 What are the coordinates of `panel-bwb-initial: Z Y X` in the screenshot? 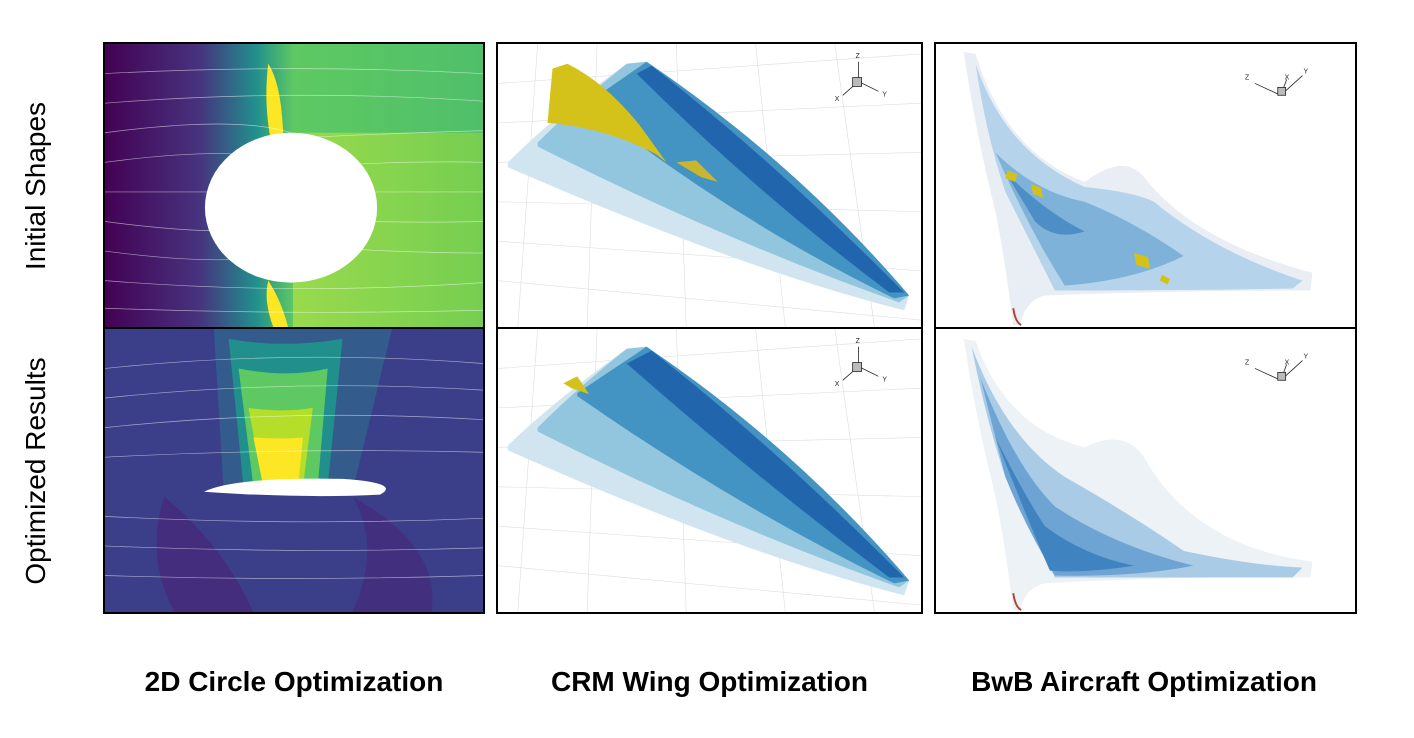 It's located at (1145, 185).